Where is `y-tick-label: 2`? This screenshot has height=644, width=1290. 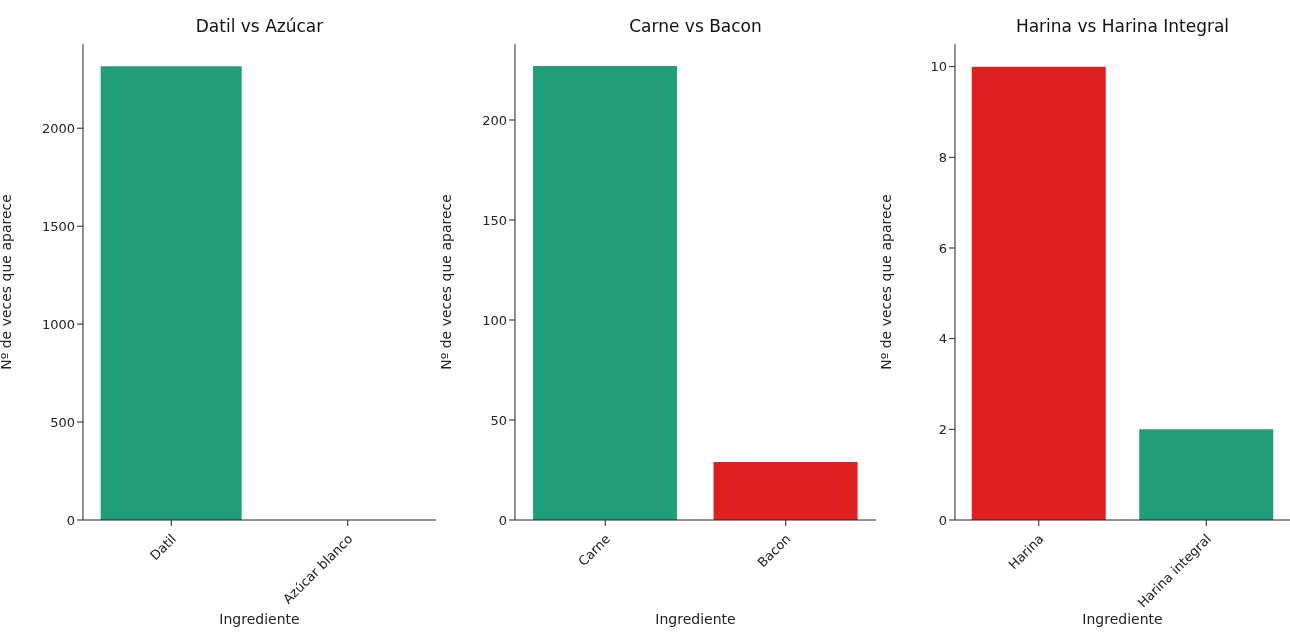 y-tick-label: 2 is located at coordinates (942, 429).